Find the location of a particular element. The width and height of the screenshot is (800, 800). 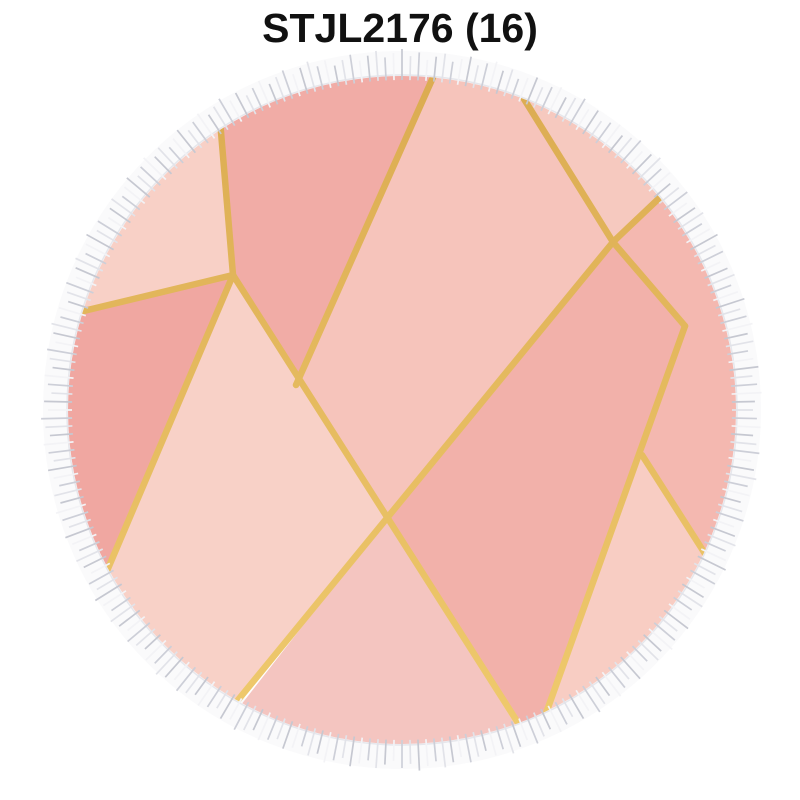

product-title: STJL2176 (16) is located at coordinates (400, 28).